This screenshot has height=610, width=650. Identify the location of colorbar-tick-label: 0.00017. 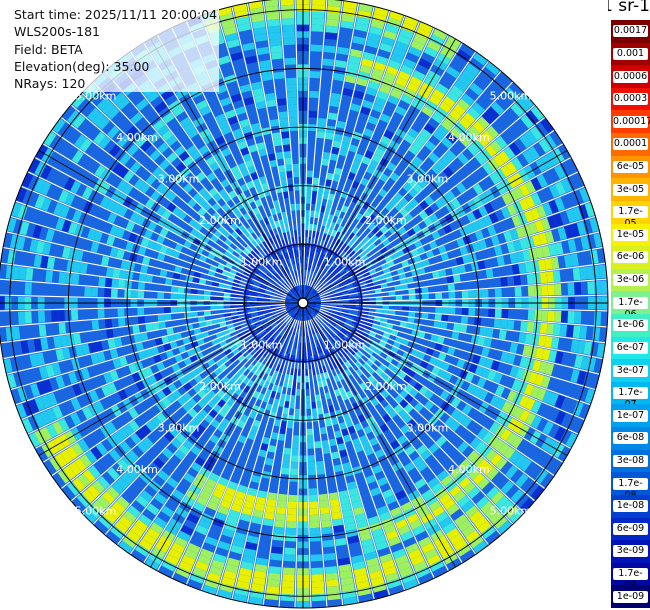
(631, 121).